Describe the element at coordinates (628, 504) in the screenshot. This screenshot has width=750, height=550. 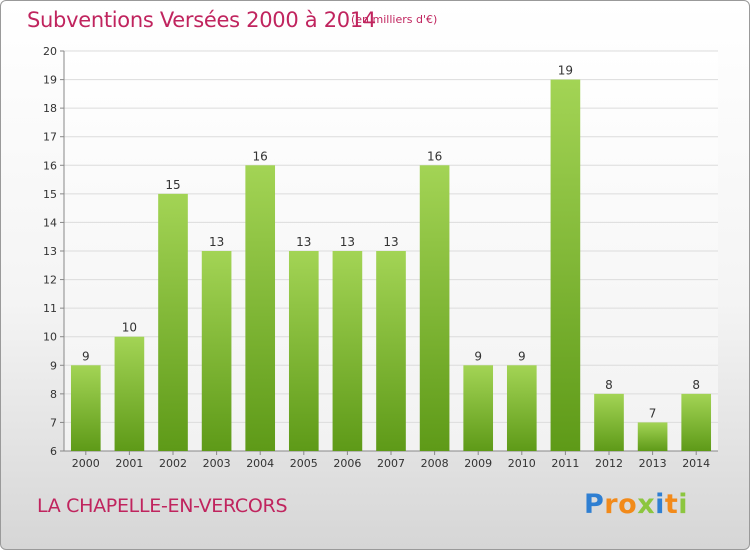
I see `logo-letter: o` at that location.